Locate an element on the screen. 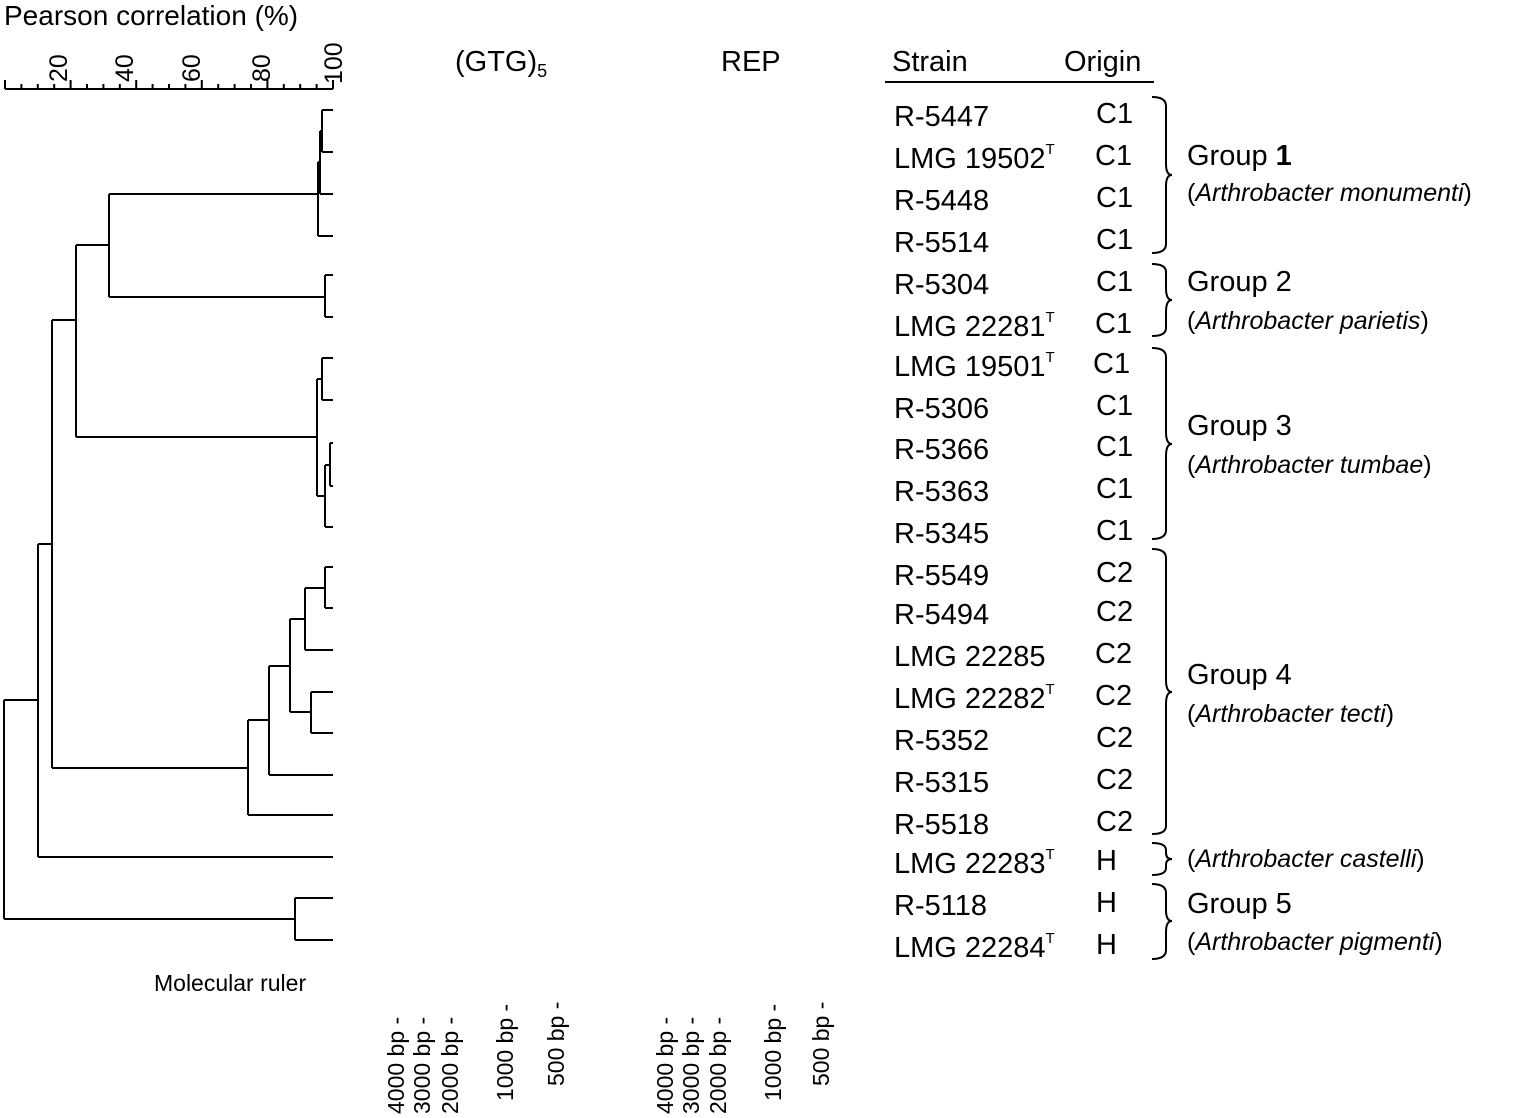 Image resolution: width=1536 pixels, height=1118 pixels. strain-name: R-5363 is located at coordinates (942, 492).